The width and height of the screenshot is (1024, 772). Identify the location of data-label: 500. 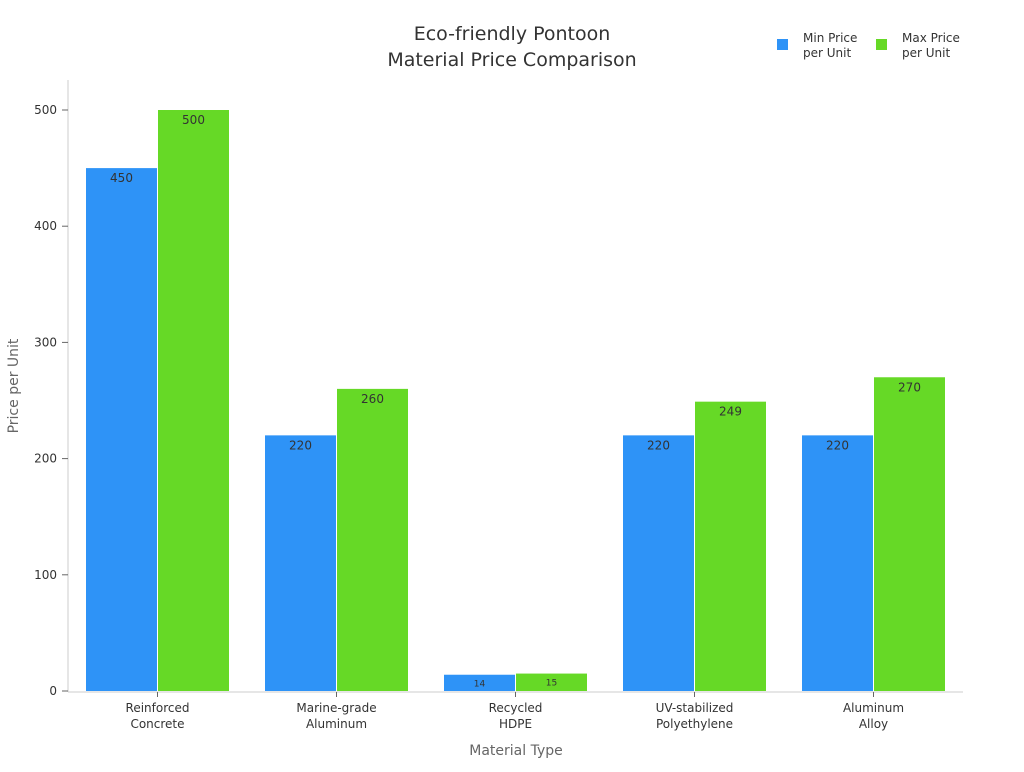
(193, 120).